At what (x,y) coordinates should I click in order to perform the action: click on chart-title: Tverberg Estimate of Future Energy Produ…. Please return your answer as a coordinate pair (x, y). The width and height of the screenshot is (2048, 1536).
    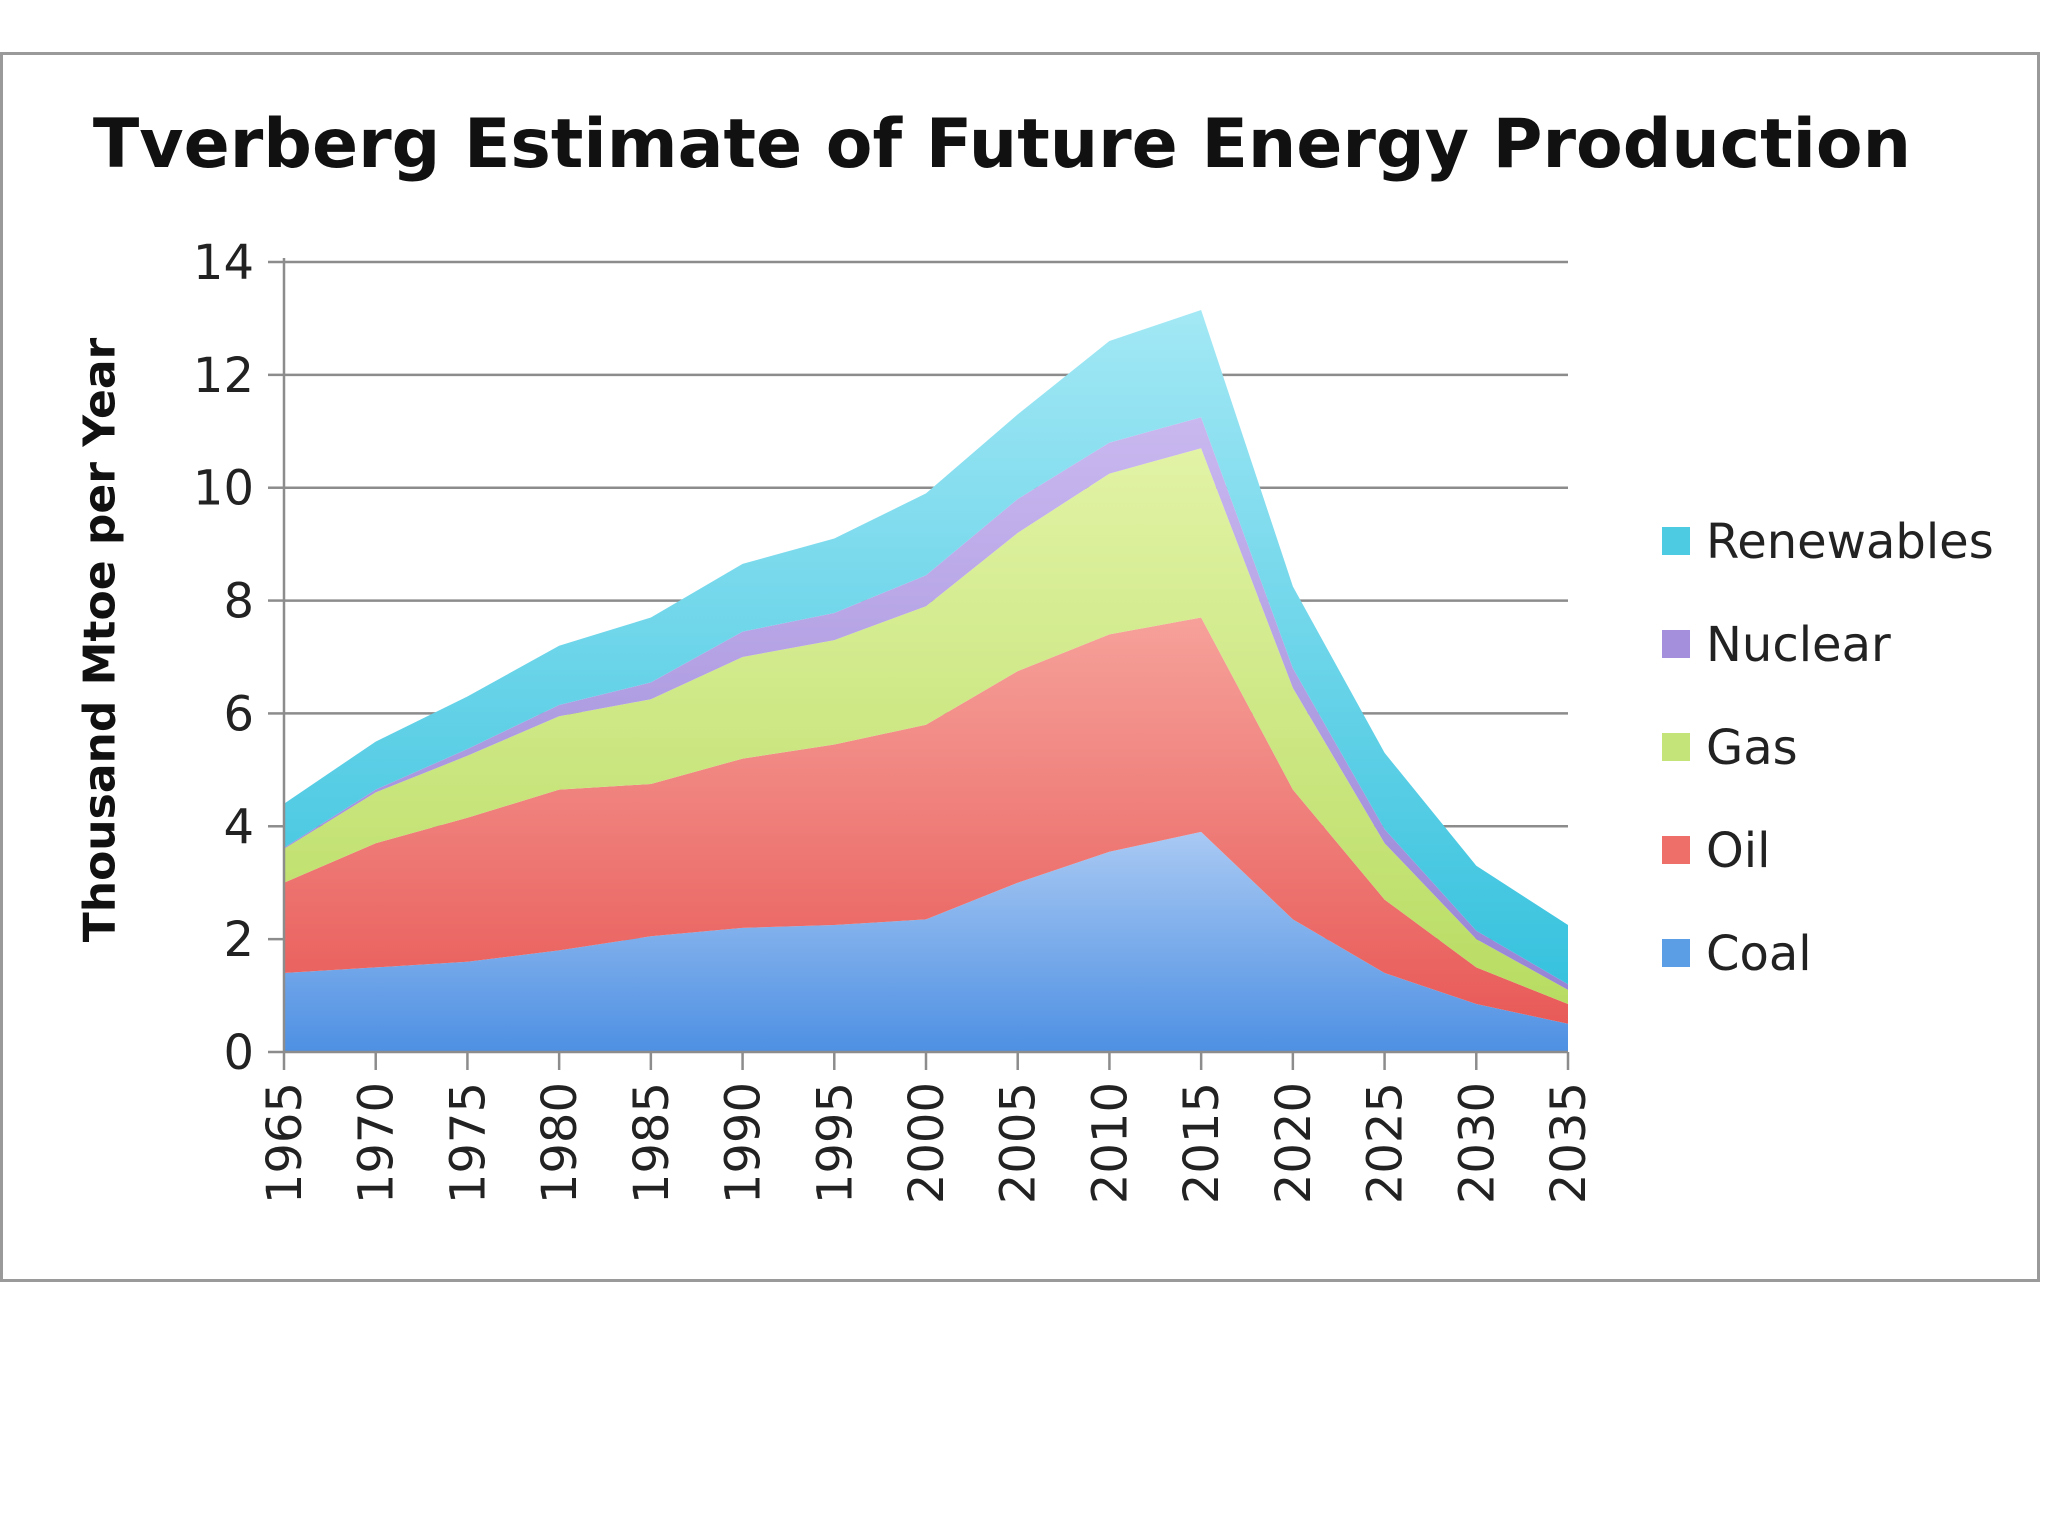
    Looking at the image, I should click on (1002, 144).